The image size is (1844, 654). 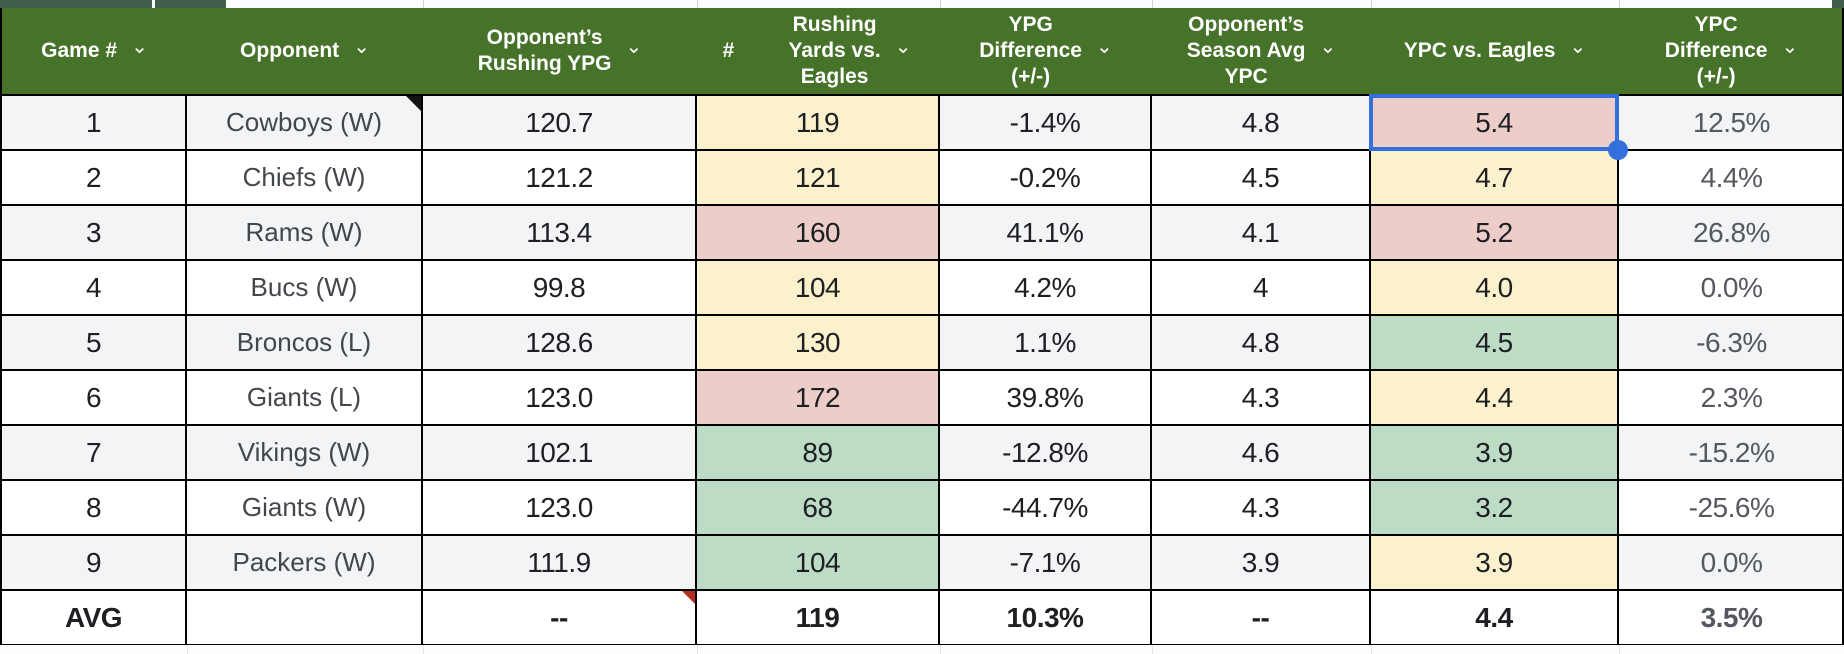 I want to click on column-header-game-number: Game # ⌄, so click(x=94, y=51).